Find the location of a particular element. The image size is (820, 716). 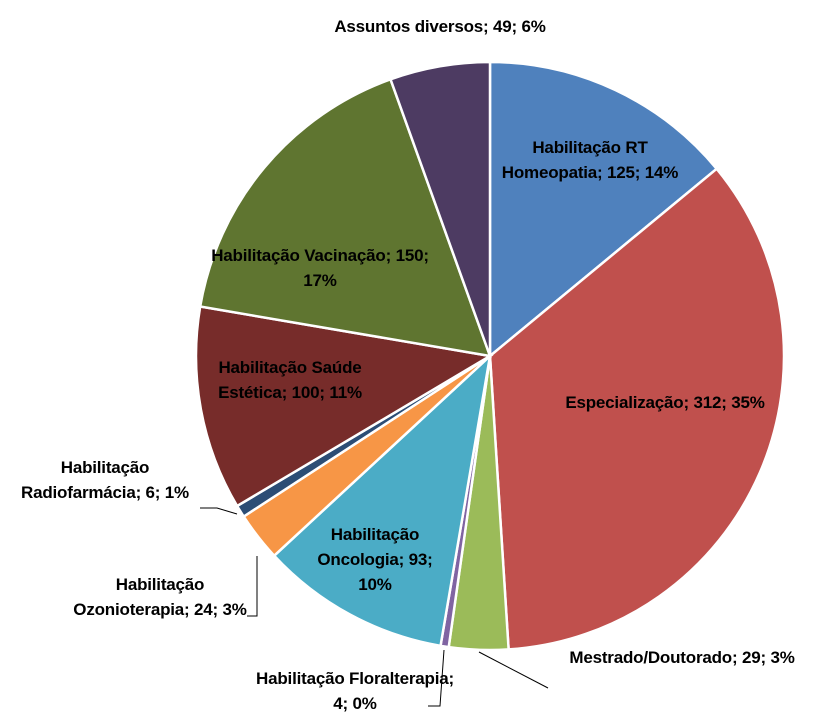

data-label: Habilitação Radiofarmácia; 6; 1% is located at coordinates (105, 480).